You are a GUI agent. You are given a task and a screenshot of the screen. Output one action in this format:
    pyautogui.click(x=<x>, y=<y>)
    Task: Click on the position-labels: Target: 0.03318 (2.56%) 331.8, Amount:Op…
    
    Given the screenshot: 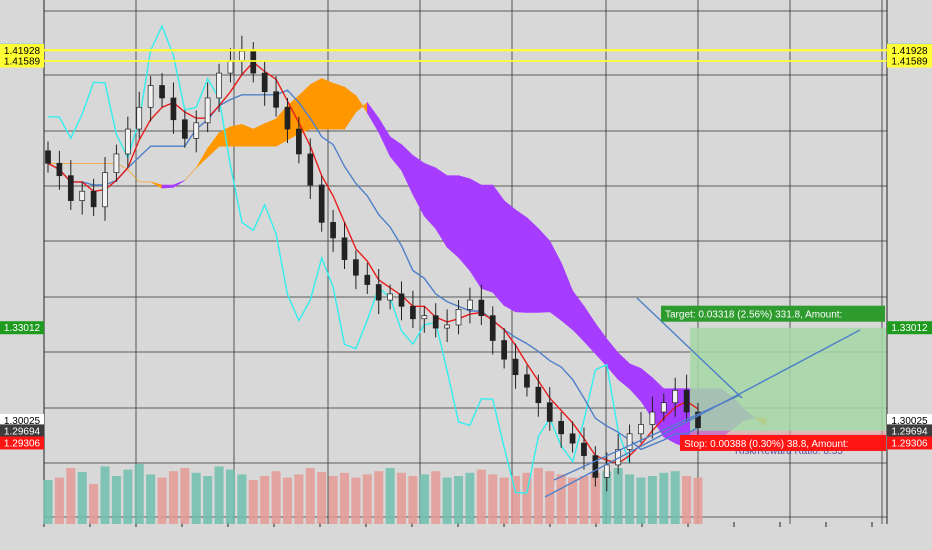 What is the action you would take?
    pyautogui.click(x=773, y=381)
    